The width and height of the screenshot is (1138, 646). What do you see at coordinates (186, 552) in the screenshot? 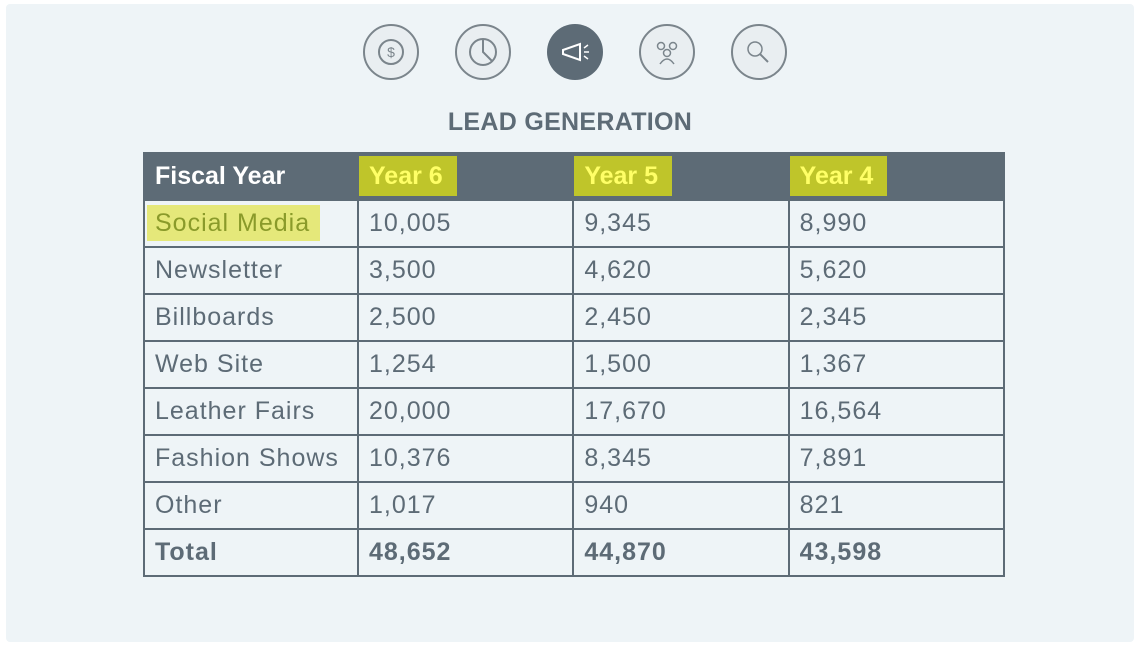
I see `cell-text: Total` at bounding box center [186, 552].